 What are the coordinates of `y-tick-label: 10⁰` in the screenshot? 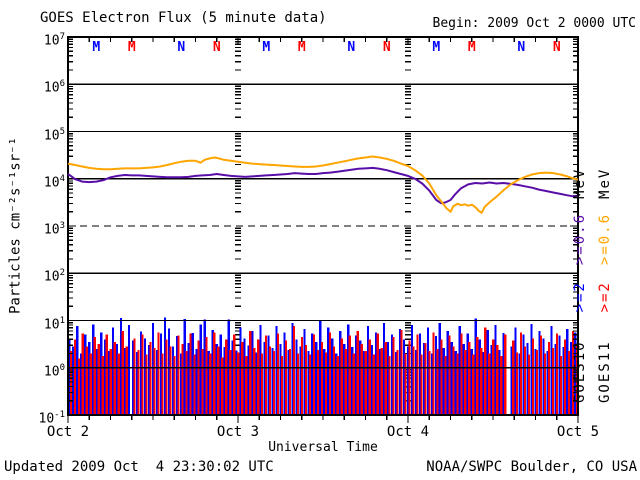 It's located at (54, 371).